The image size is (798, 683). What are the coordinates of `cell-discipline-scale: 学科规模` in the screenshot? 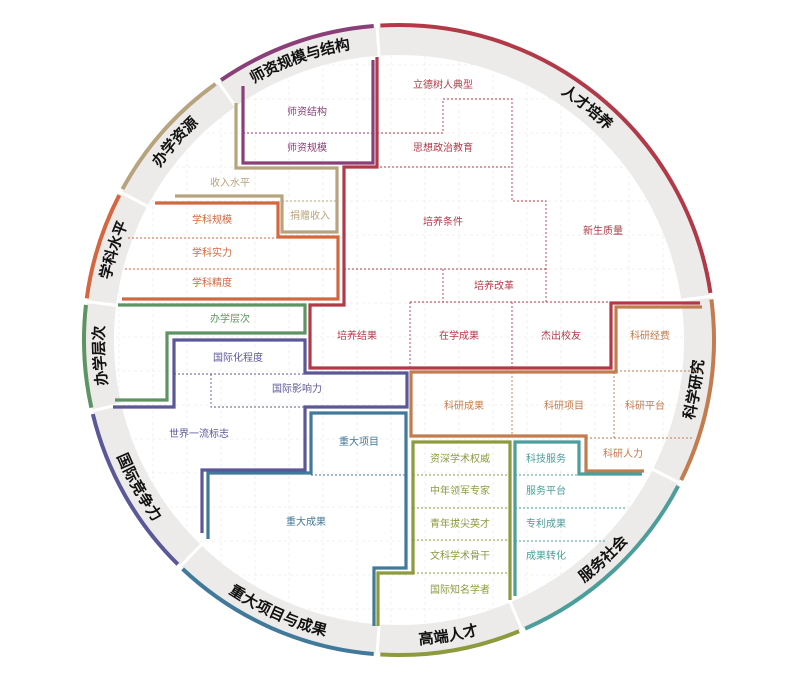 It's located at (212, 220).